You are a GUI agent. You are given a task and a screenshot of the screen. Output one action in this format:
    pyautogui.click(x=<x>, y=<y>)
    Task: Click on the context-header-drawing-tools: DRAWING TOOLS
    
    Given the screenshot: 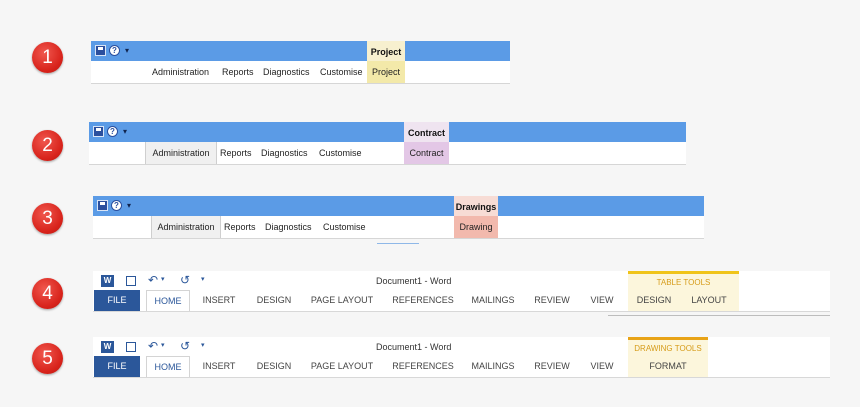 What is the action you would take?
    pyautogui.click(x=668, y=348)
    